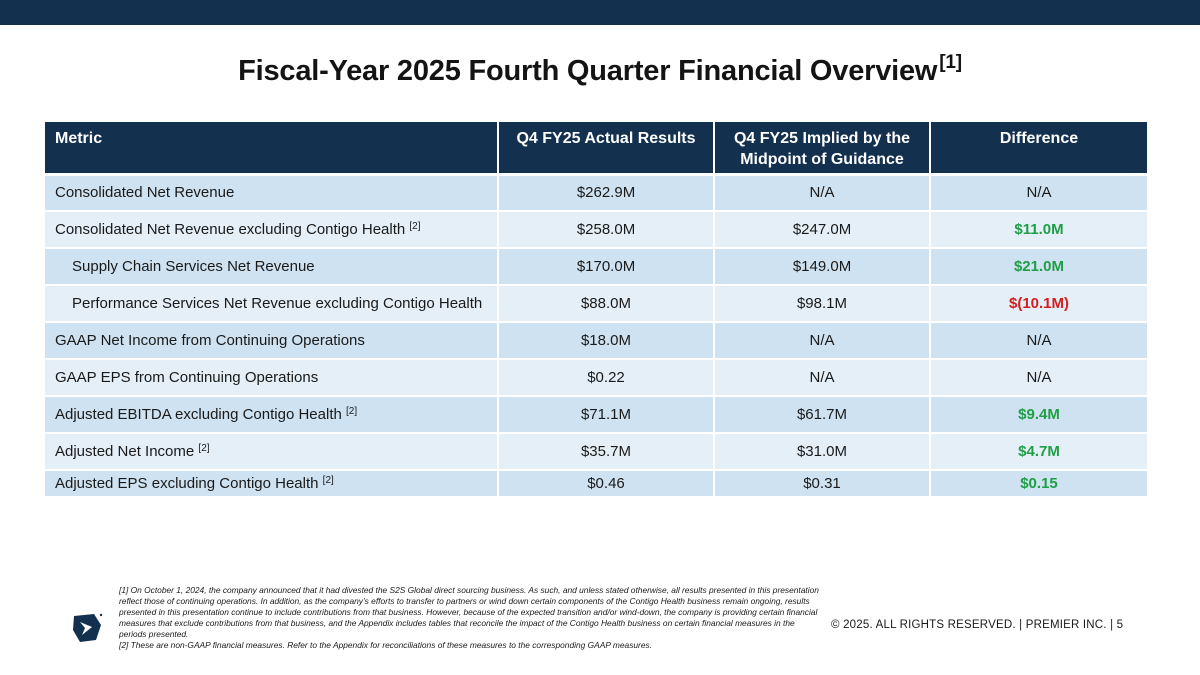 This screenshot has height=675, width=1200. I want to click on row-difference: $0.15, so click(1038, 483).